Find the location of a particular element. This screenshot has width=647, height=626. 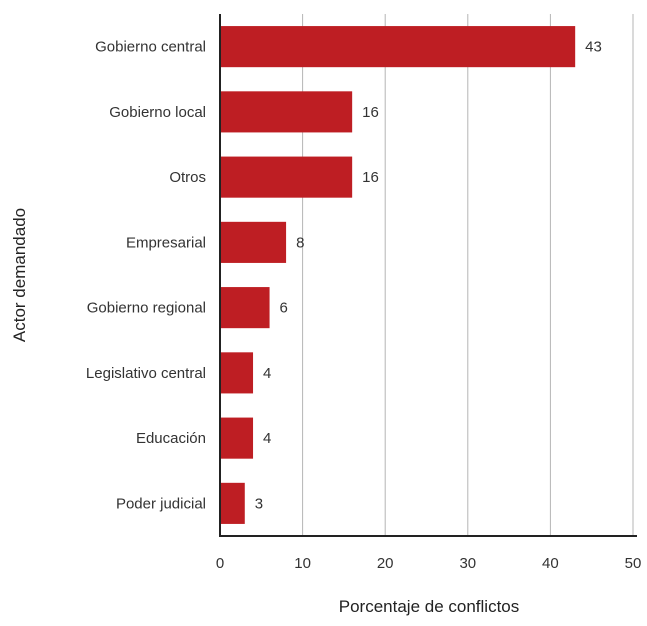

x-tick-label: 40 is located at coordinates (550, 563).